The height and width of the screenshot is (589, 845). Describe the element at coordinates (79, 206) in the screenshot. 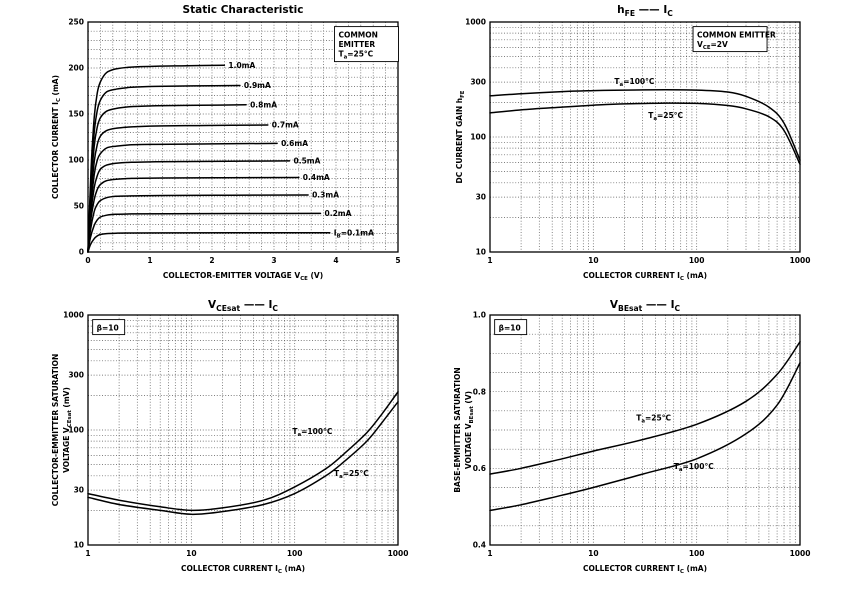

I see `y-tick-label: 50` at that location.